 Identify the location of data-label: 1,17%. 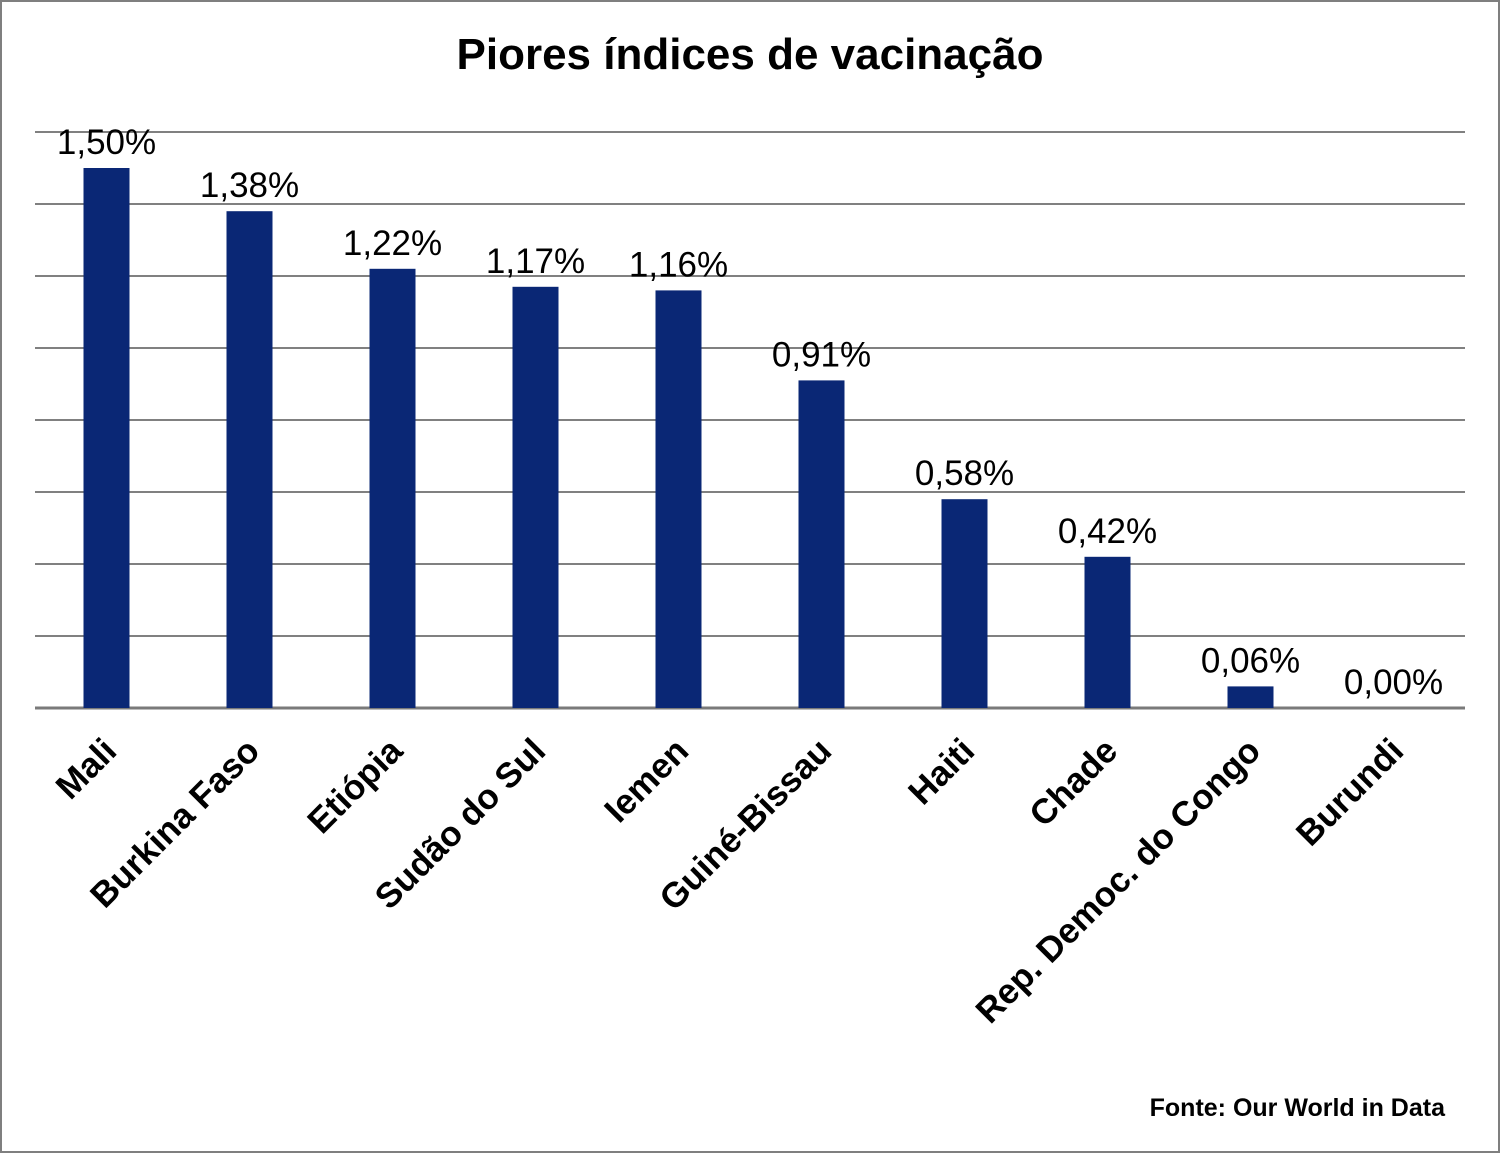
(535, 261).